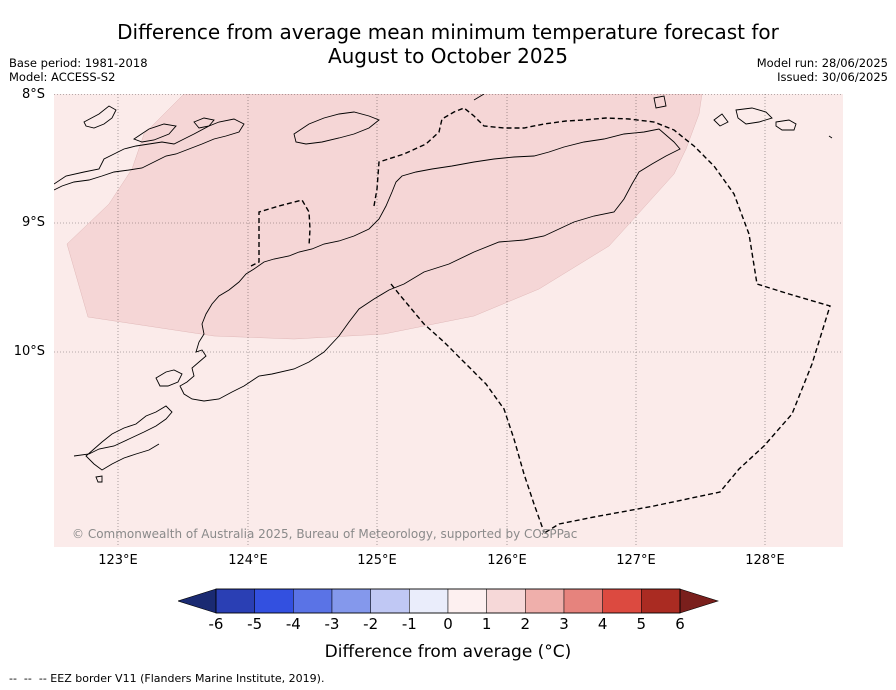 This screenshot has height=690, width=896. What do you see at coordinates (197, 601) in the screenshot?
I see `colorbar-low-extension` at bounding box center [197, 601].